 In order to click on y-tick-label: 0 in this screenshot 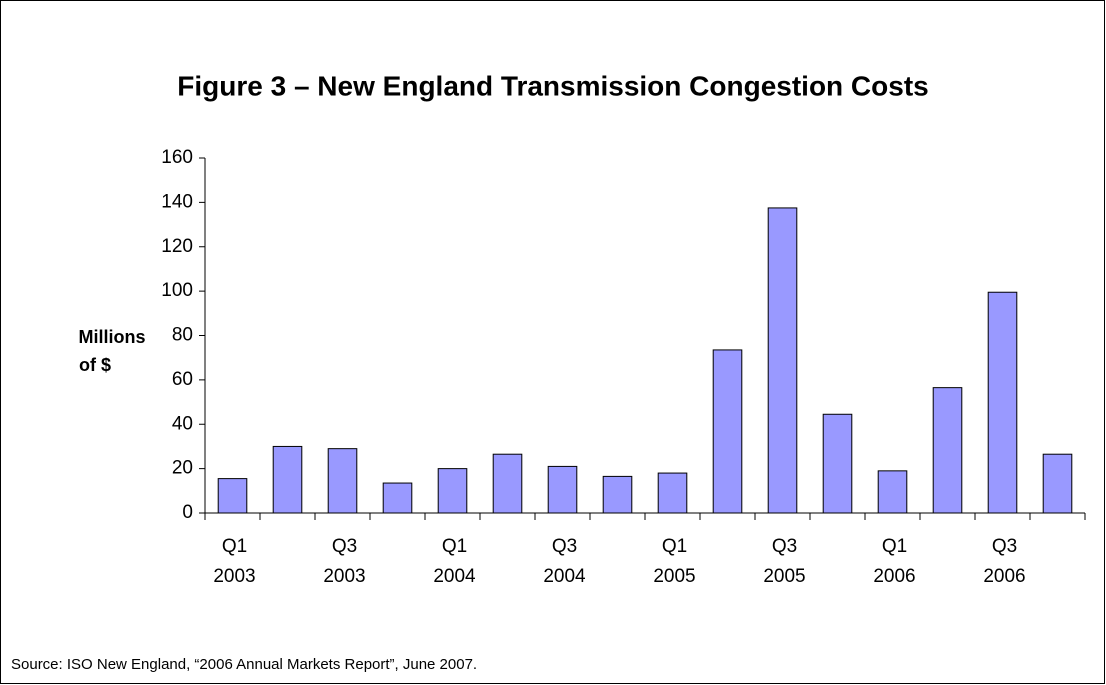, I will do `click(187, 512)`.